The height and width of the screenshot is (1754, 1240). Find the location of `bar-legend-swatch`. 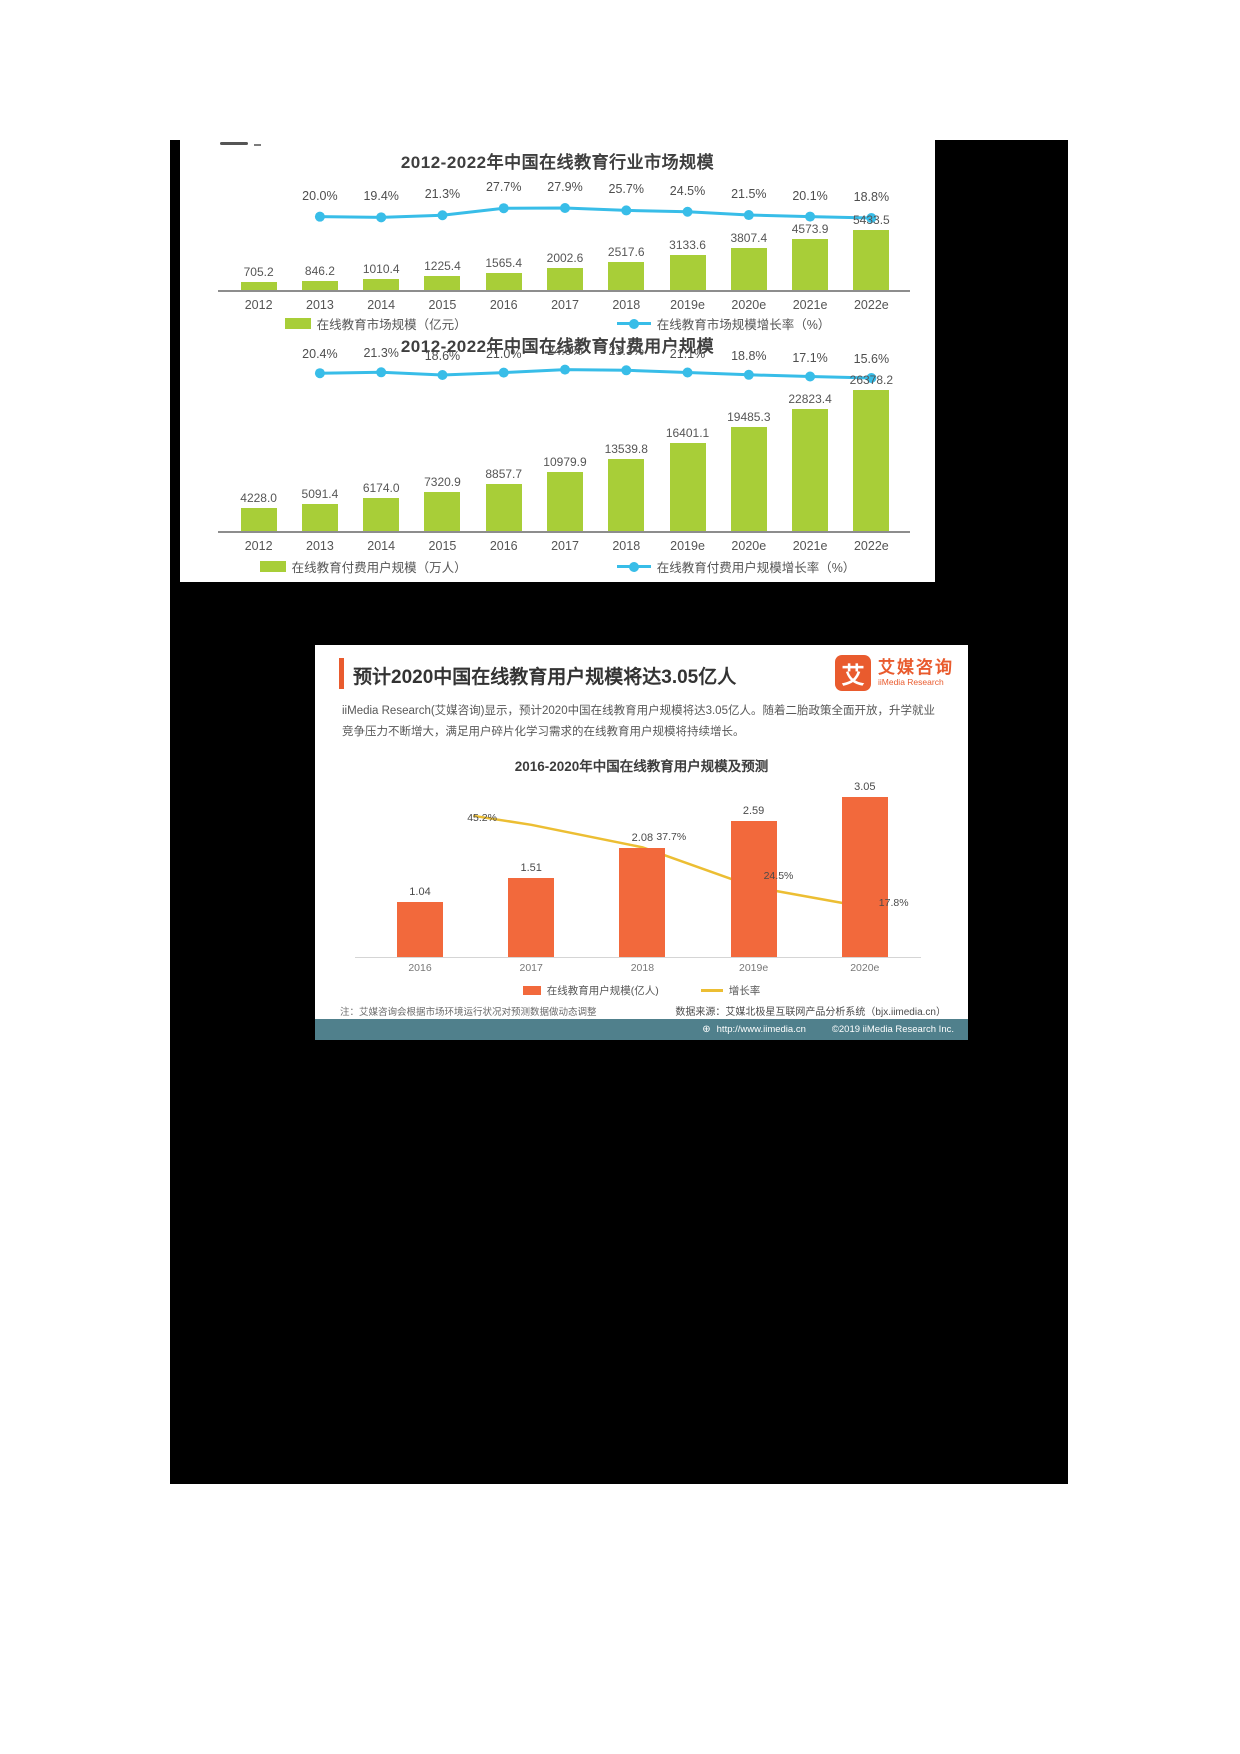

bar-legend-swatch is located at coordinates (297, 323).